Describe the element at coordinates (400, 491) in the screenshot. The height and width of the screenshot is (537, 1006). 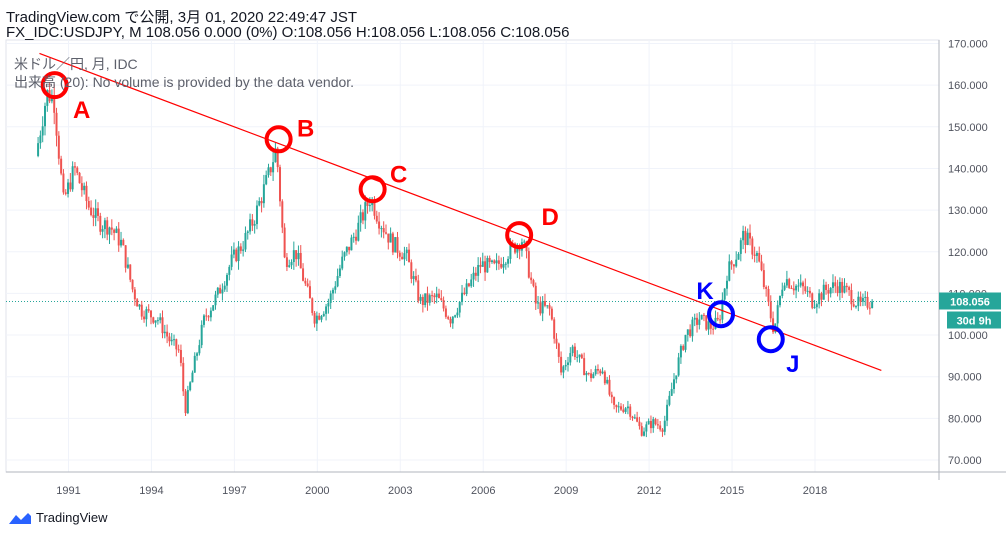
I see `x-tick-label: 2003` at that location.